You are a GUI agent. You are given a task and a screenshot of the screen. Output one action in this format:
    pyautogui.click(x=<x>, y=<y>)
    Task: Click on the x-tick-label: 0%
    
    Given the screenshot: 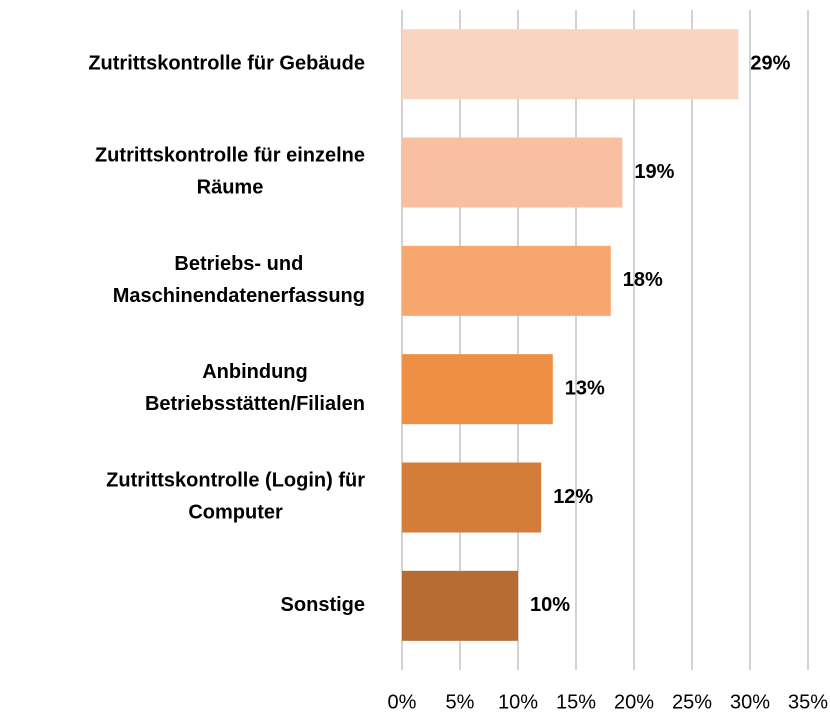 What is the action you would take?
    pyautogui.click(x=402, y=702)
    